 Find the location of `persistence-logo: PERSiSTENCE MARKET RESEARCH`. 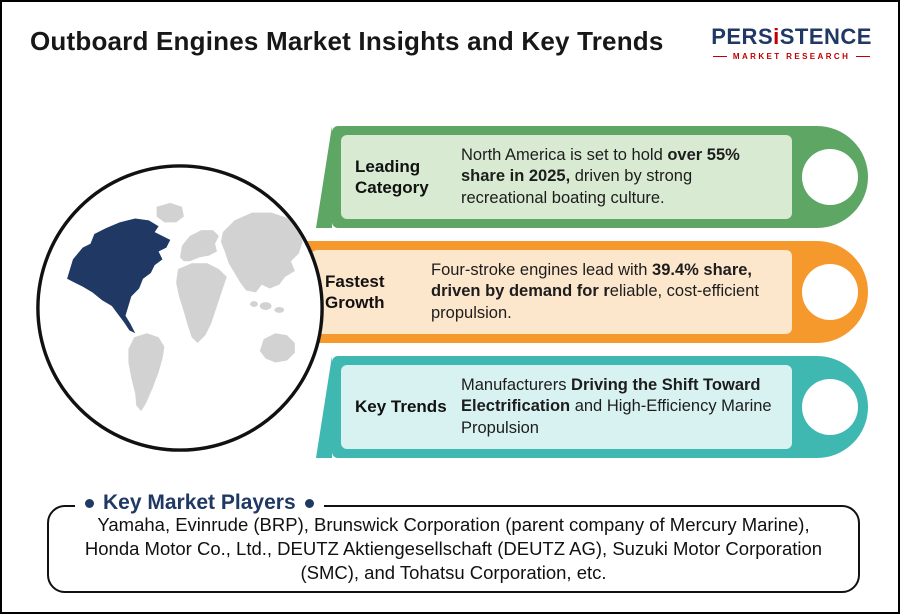

persistence-logo: PERSiSTENCE MARKET RESEARCH is located at coordinates (791, 42).